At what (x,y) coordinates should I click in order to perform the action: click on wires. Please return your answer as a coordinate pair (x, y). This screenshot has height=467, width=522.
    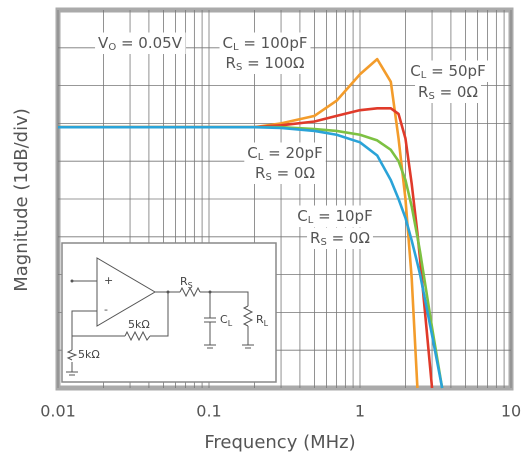
    Looking at the image, I should click on (160, 328).